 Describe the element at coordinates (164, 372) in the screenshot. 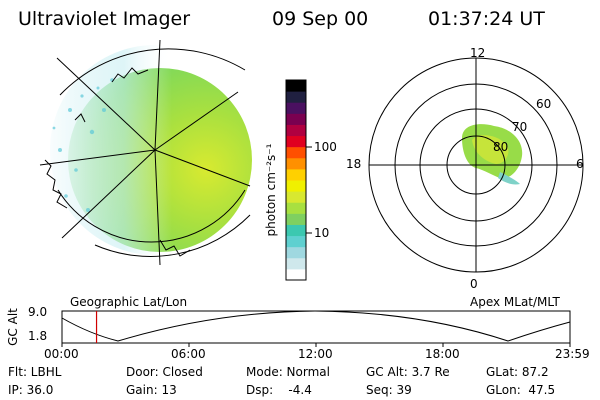

I see `door-status: Door: Closed` at that location.